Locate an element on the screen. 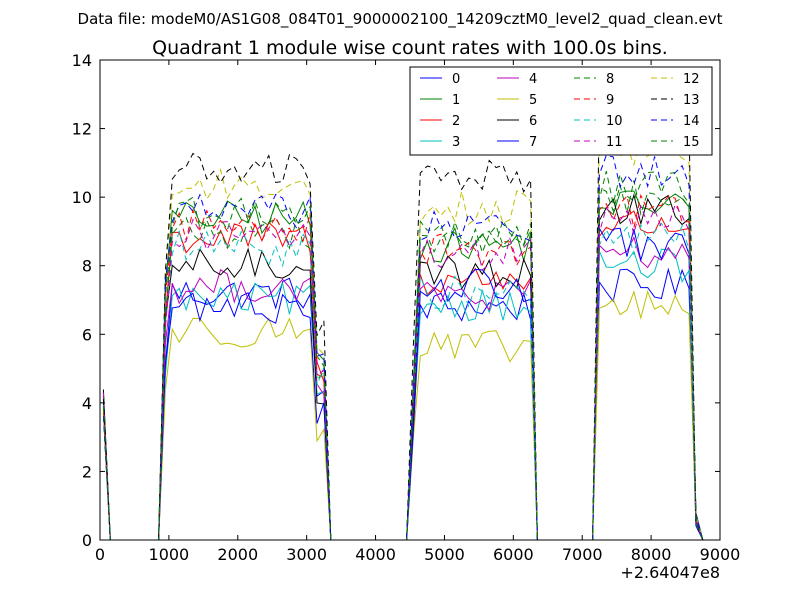 Image resolution: width=800 pixels, height=600 pixels. legend-label: 3 is located at coordinates (456, 142).